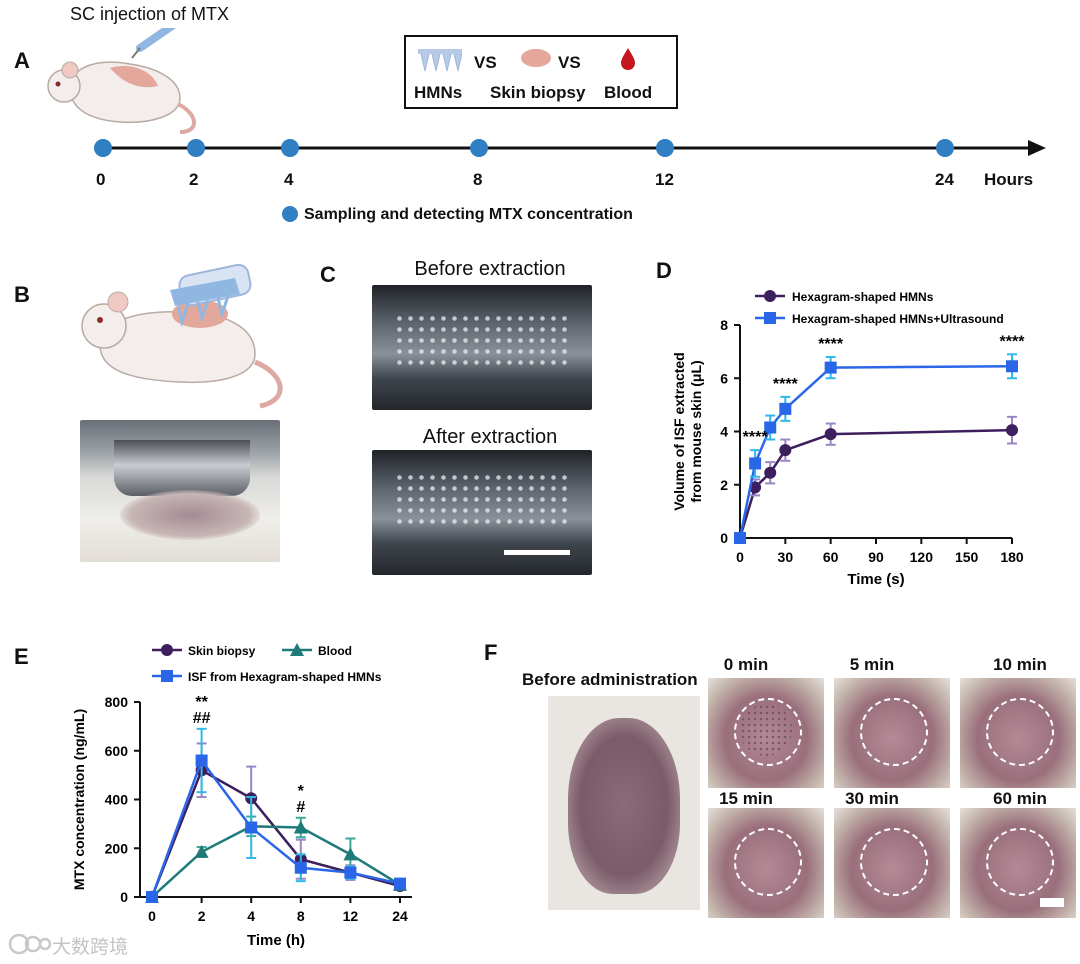 Image resolution: width=1080 pixels, height=964 pixels. What do you see at coordinates (194, 179) in the screenshot?
I see `timepoint-label: 2` at bounding box center [194, 179].